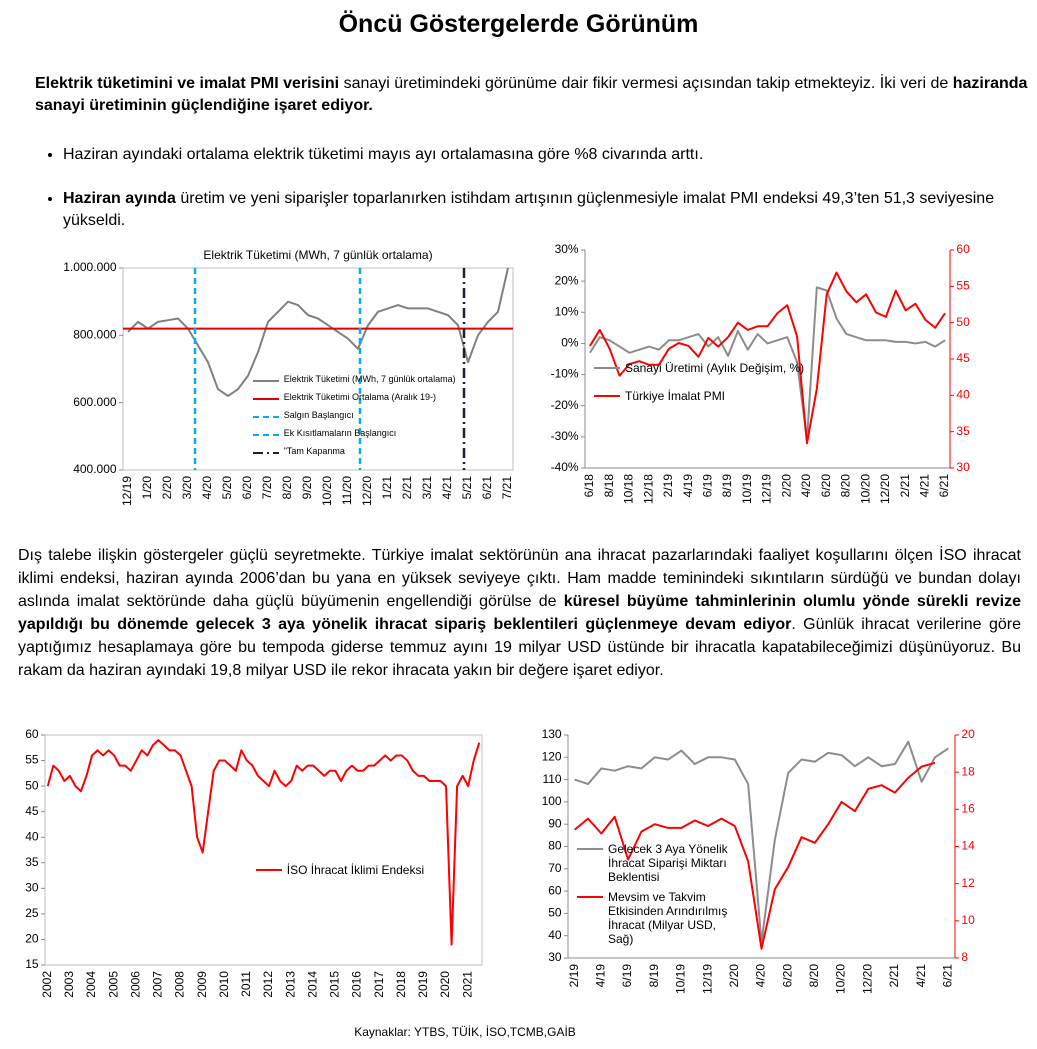 This screenshot has height=1049, width=1037. Describe the element at coordinates (968, 883) in the screenshot. I see `y2-tick-label: 12` at that location.